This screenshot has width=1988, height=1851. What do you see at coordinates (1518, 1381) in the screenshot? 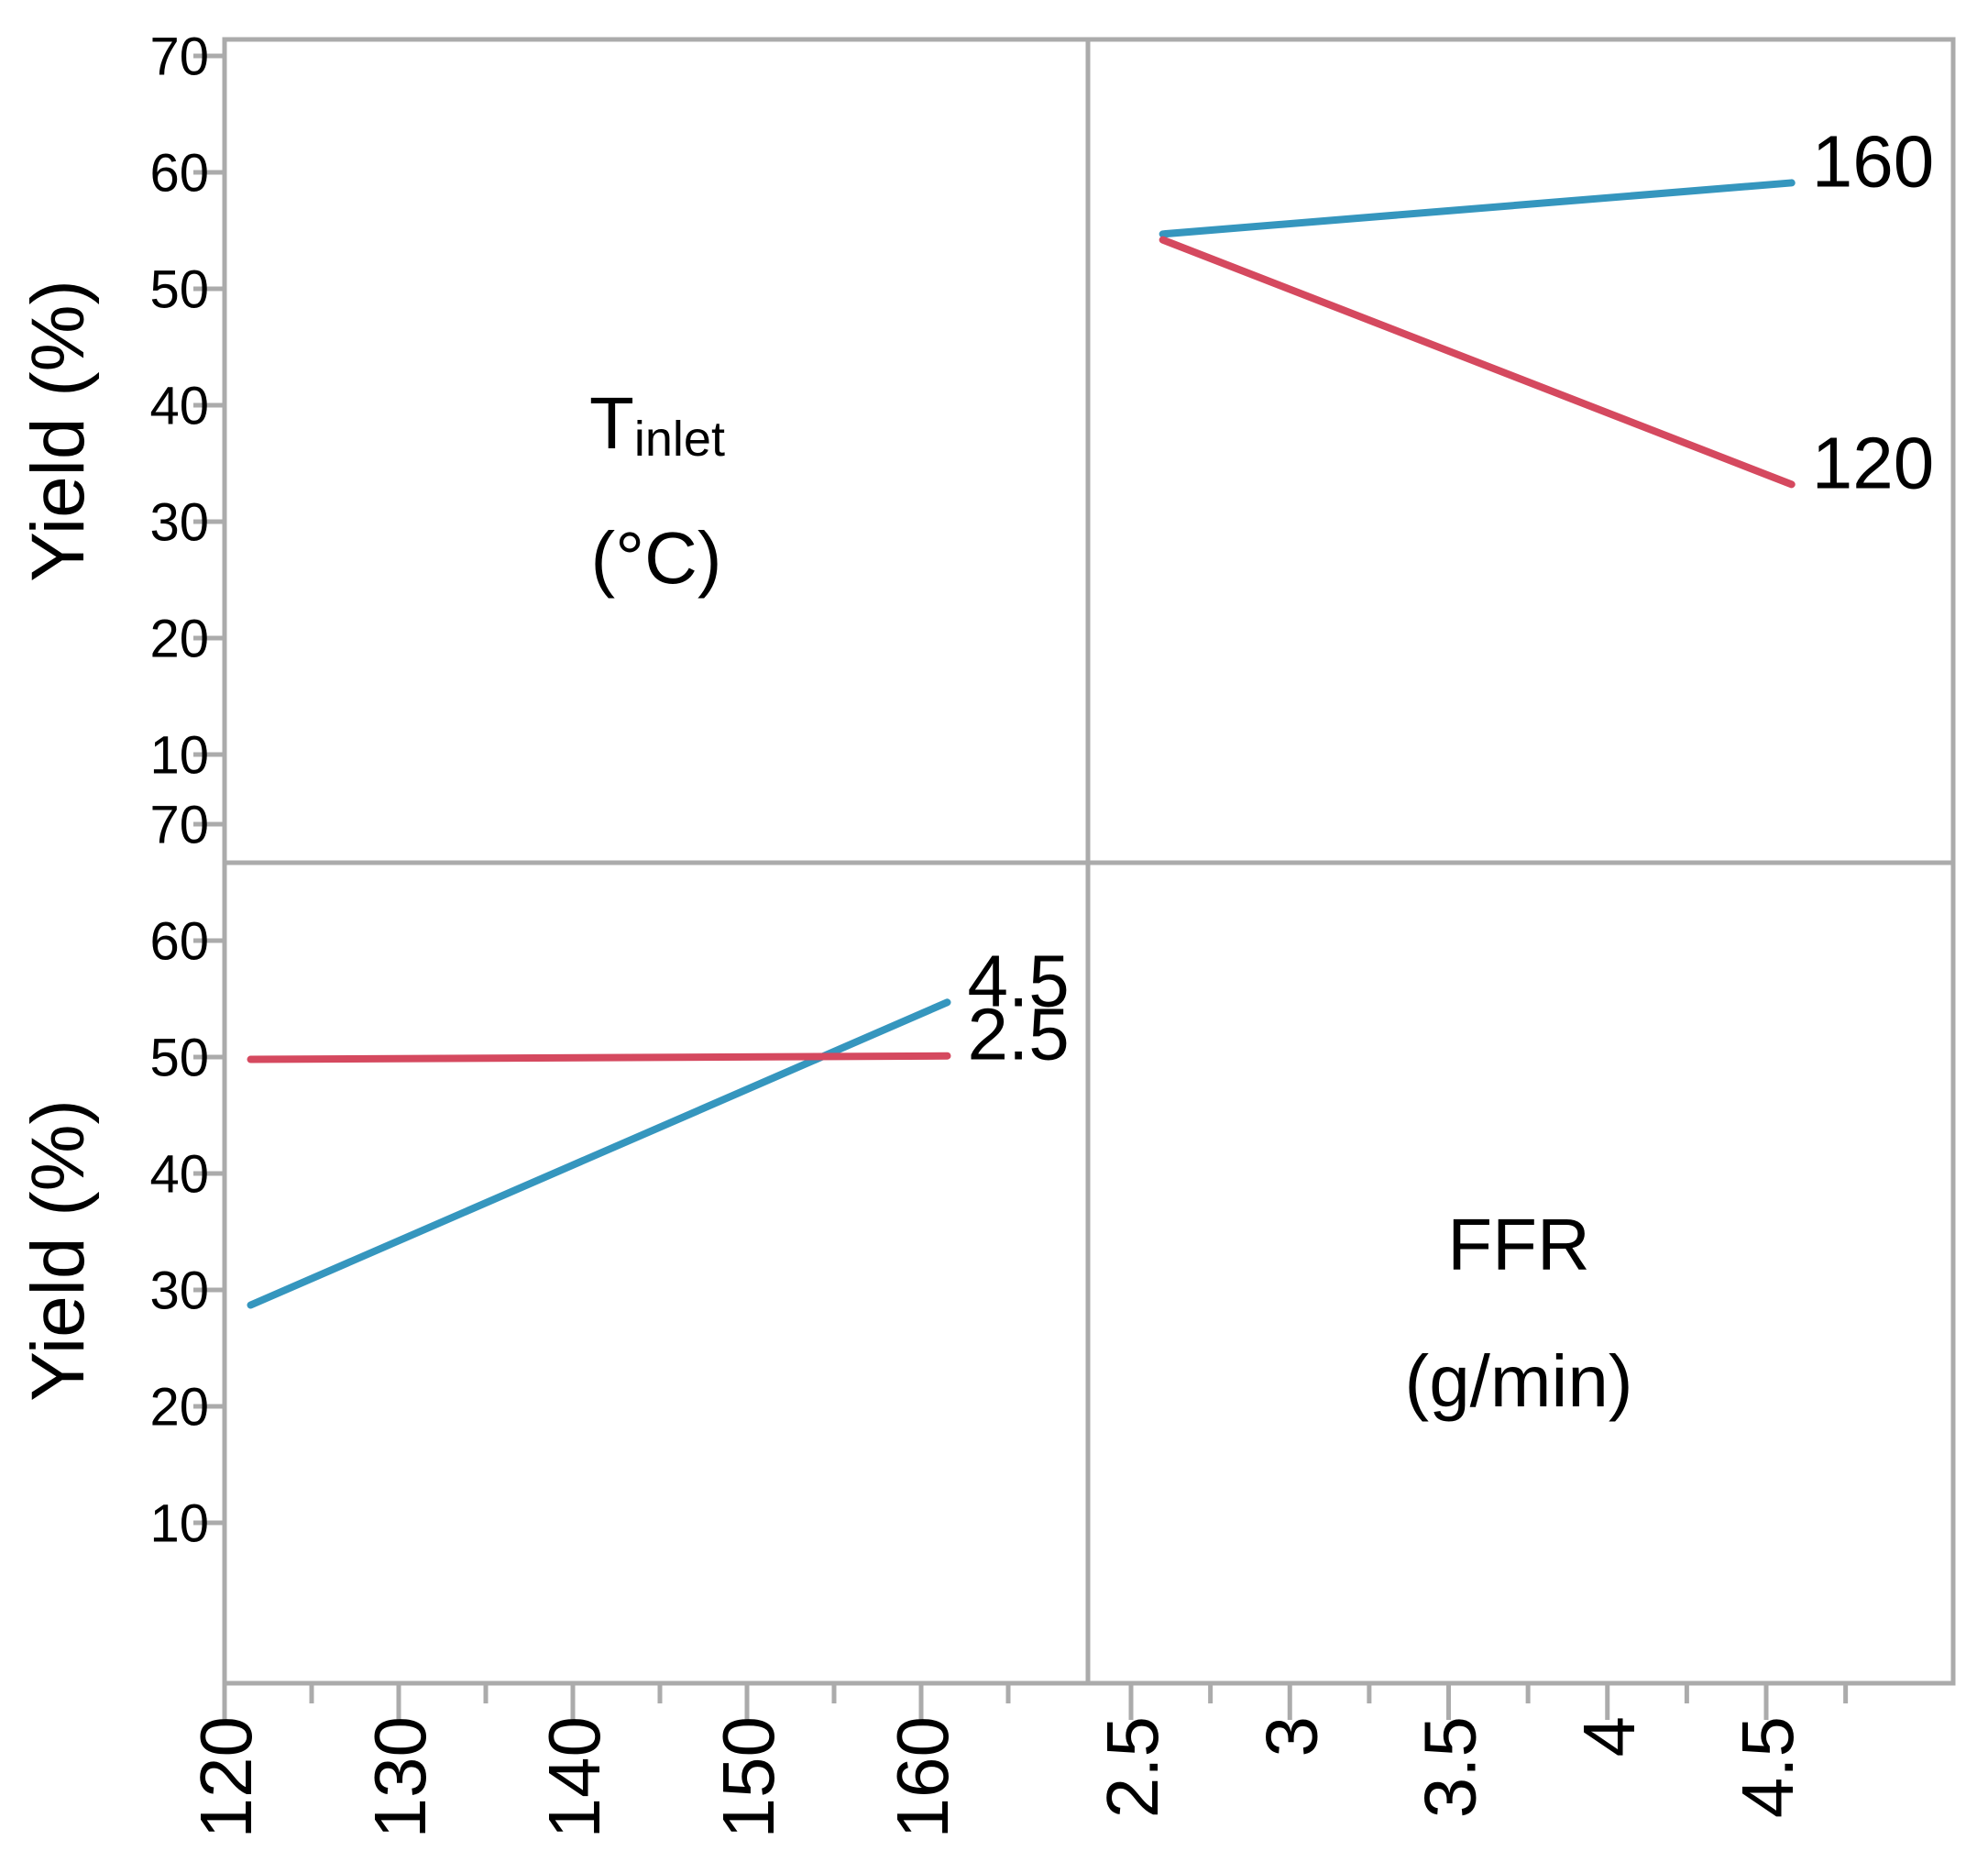
I see `factor-label-ffr-unit: (g/min)` at bounding box center [1518, 1381].